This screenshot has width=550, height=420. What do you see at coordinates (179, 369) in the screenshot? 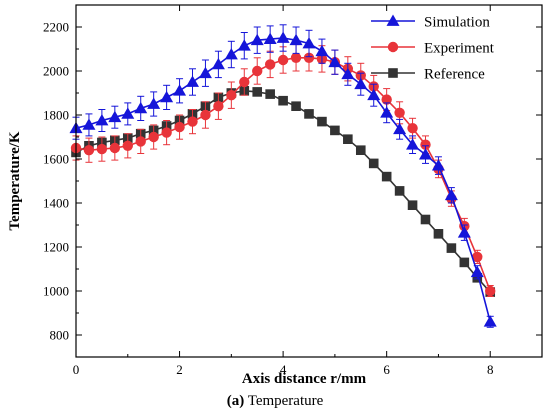
I see `x-tick-label: 2` at bounding box center [179, 369].